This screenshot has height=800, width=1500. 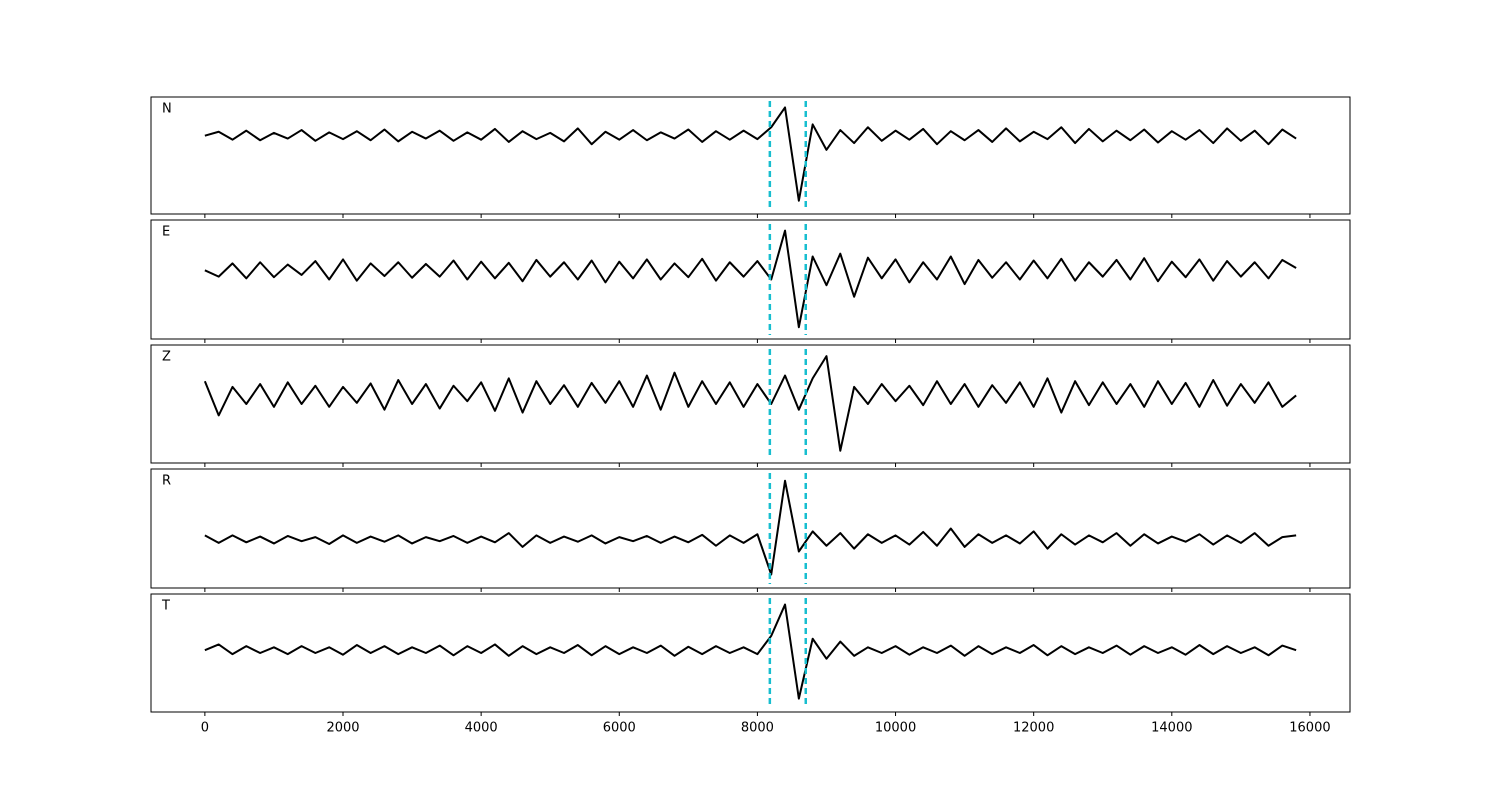 I want to click on x-tick-label: 12000, so click(x=1033, y=728).